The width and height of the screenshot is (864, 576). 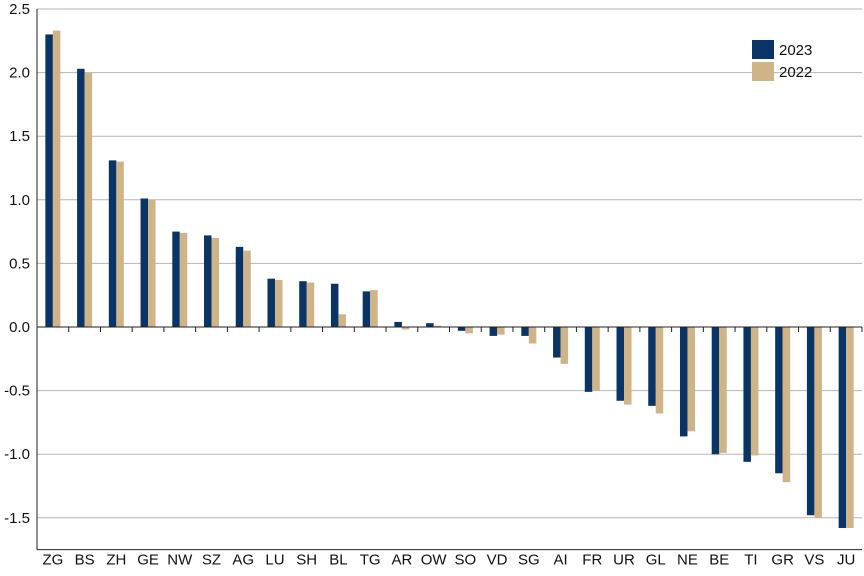 What do you see at coordinates (628, 366) in the screenshot?
I see `bar-2022-UR` at bounding box center [628, 366].